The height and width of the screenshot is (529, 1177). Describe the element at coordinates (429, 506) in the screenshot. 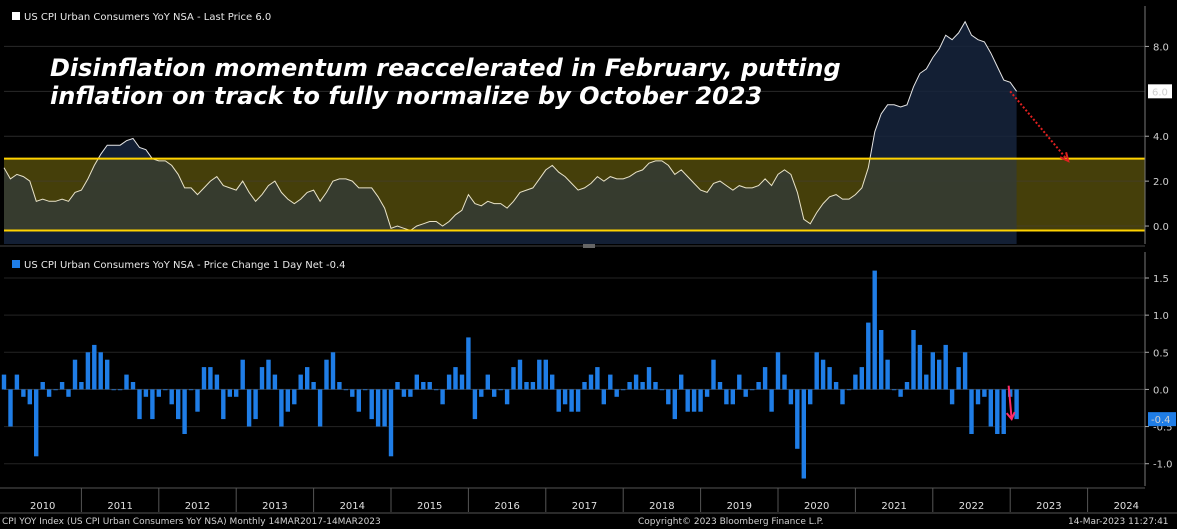

I see `x-tick-label: 2015` at that location.